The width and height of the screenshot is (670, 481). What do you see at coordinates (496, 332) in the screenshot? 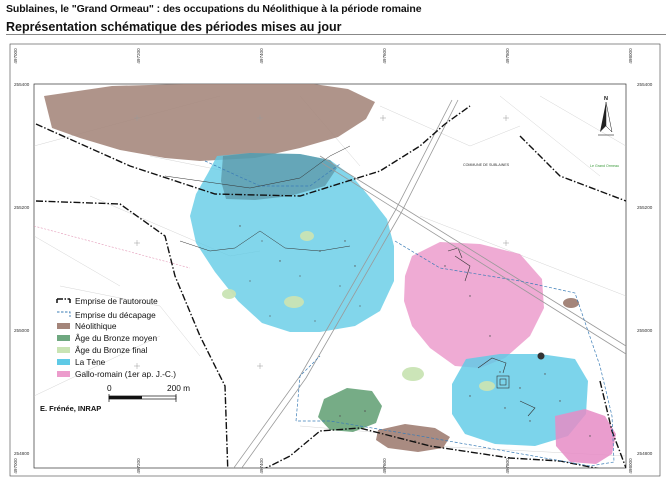
I see `enclosure-structures` at bounding box center [496, 332].